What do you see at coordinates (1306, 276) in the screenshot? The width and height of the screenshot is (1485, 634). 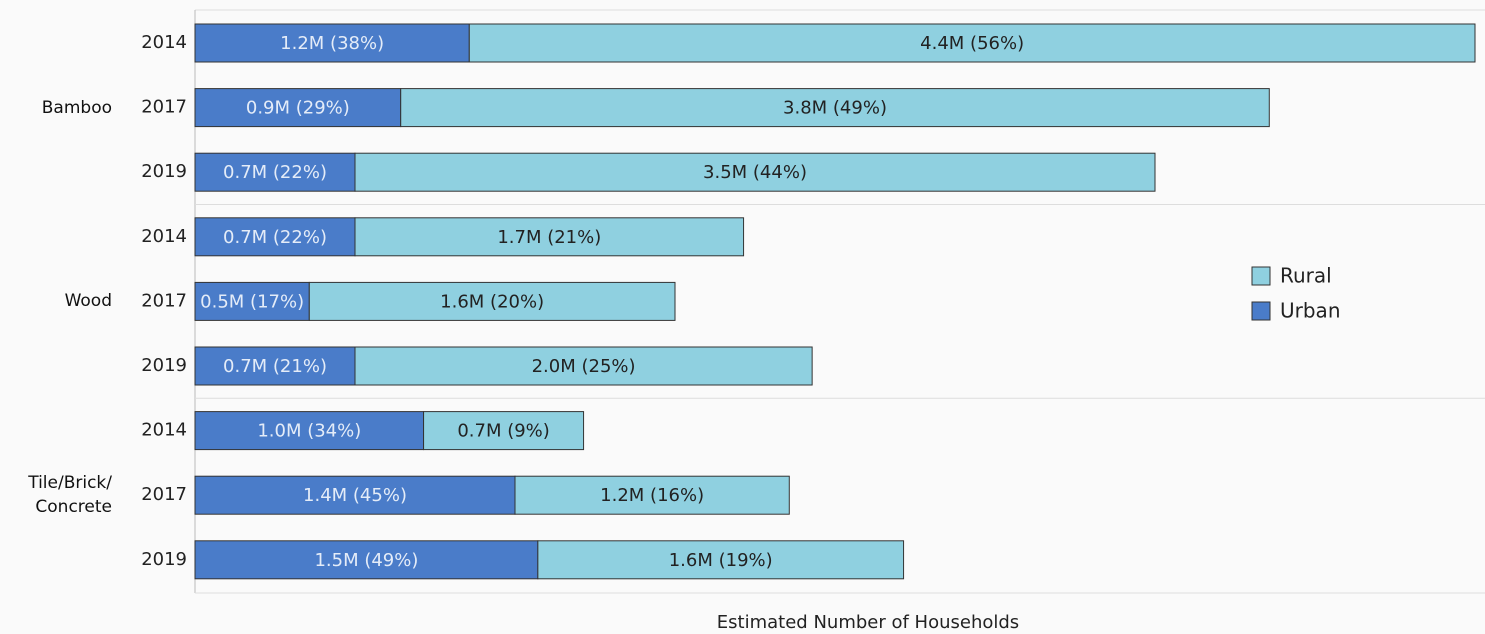 I see `legend-label: Rural` at bounding box center [1306, 276].